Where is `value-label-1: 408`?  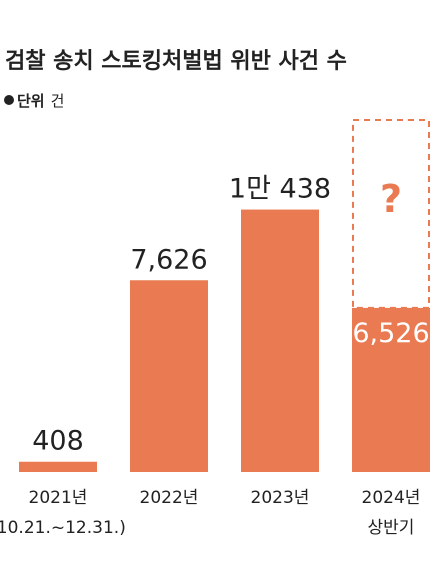
value-label-1: 408 is located at coordinates (58, 441).